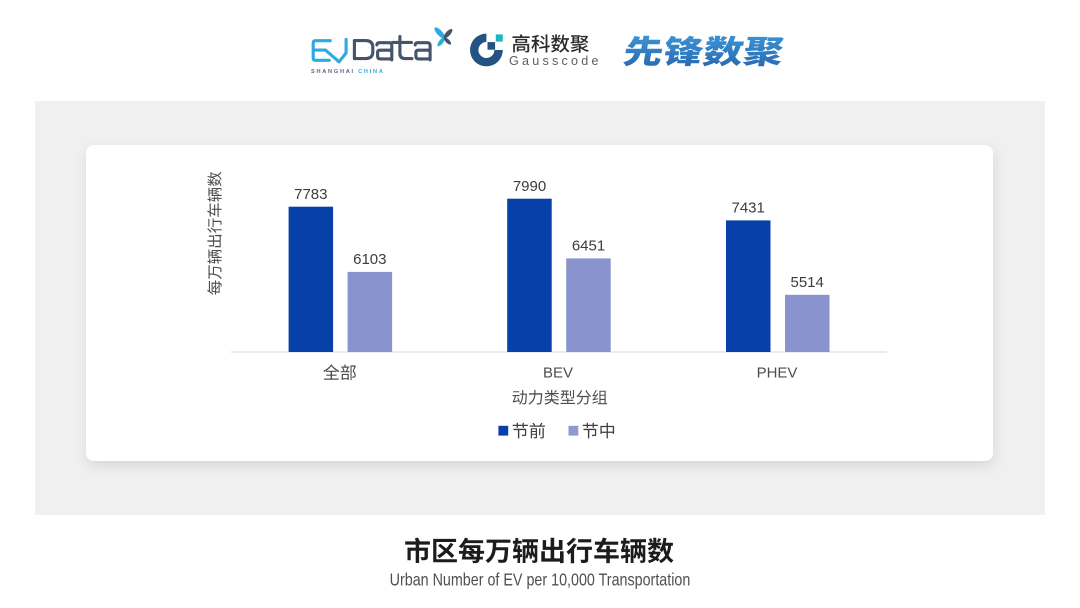 Image resolution: width=1080 pixels, height=608 pixels. What do you see at coordinates (554, 61) in the screenshot?
I see `svg-text: Gausscode` at bounding box center [554, 61].